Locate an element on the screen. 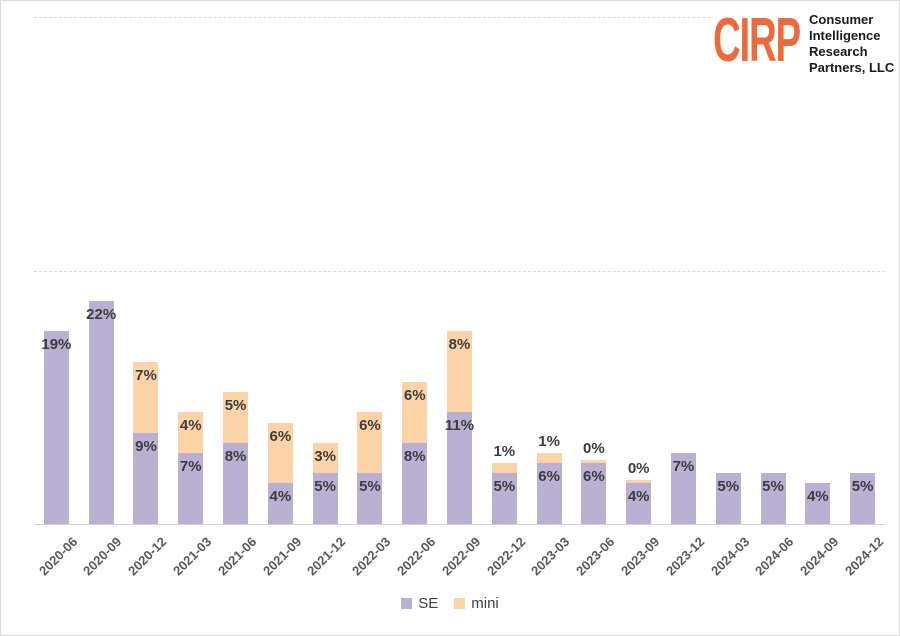  x-axis-label: 2020-12 is located at coordinates (147, 556).